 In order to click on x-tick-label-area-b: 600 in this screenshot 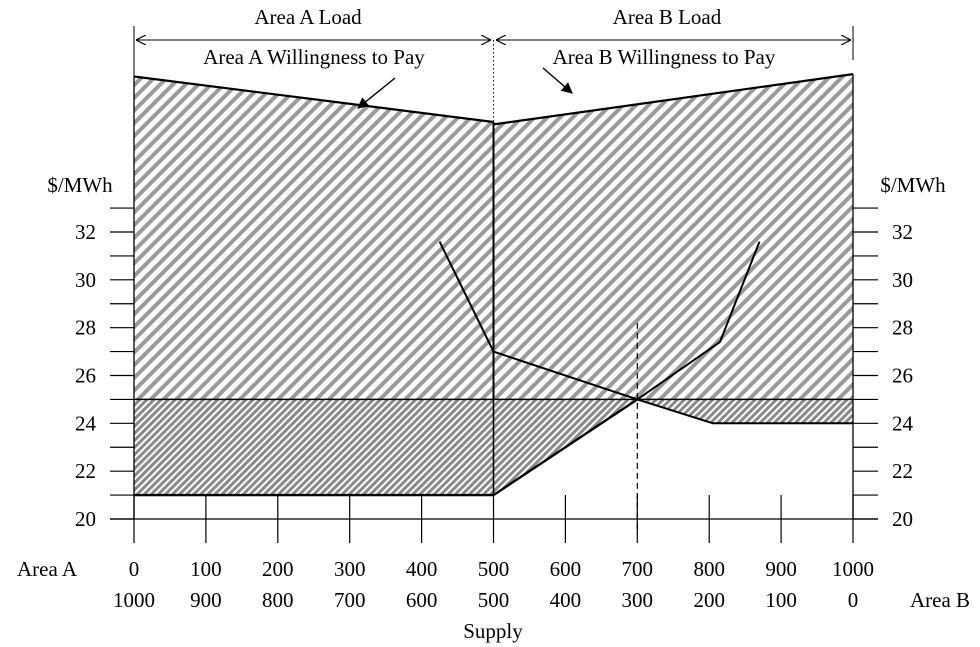, I will do `click(422, 600)`.